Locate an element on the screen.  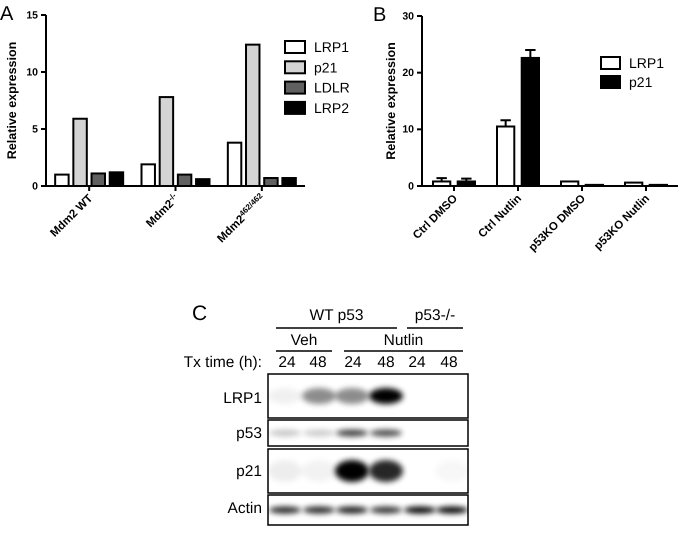
chart-title: A is located at coordinates (7, 14).